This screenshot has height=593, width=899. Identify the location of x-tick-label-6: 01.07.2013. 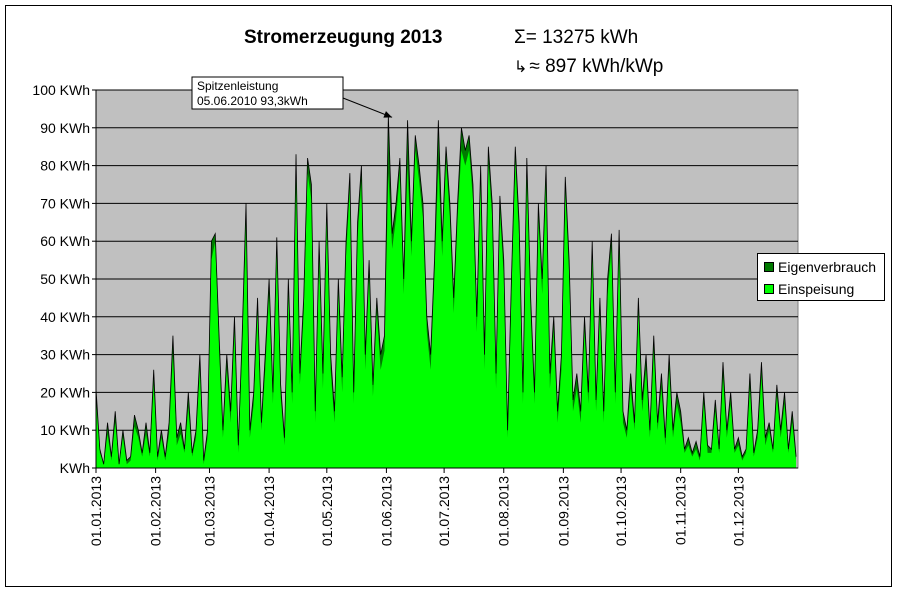
(444, 511).